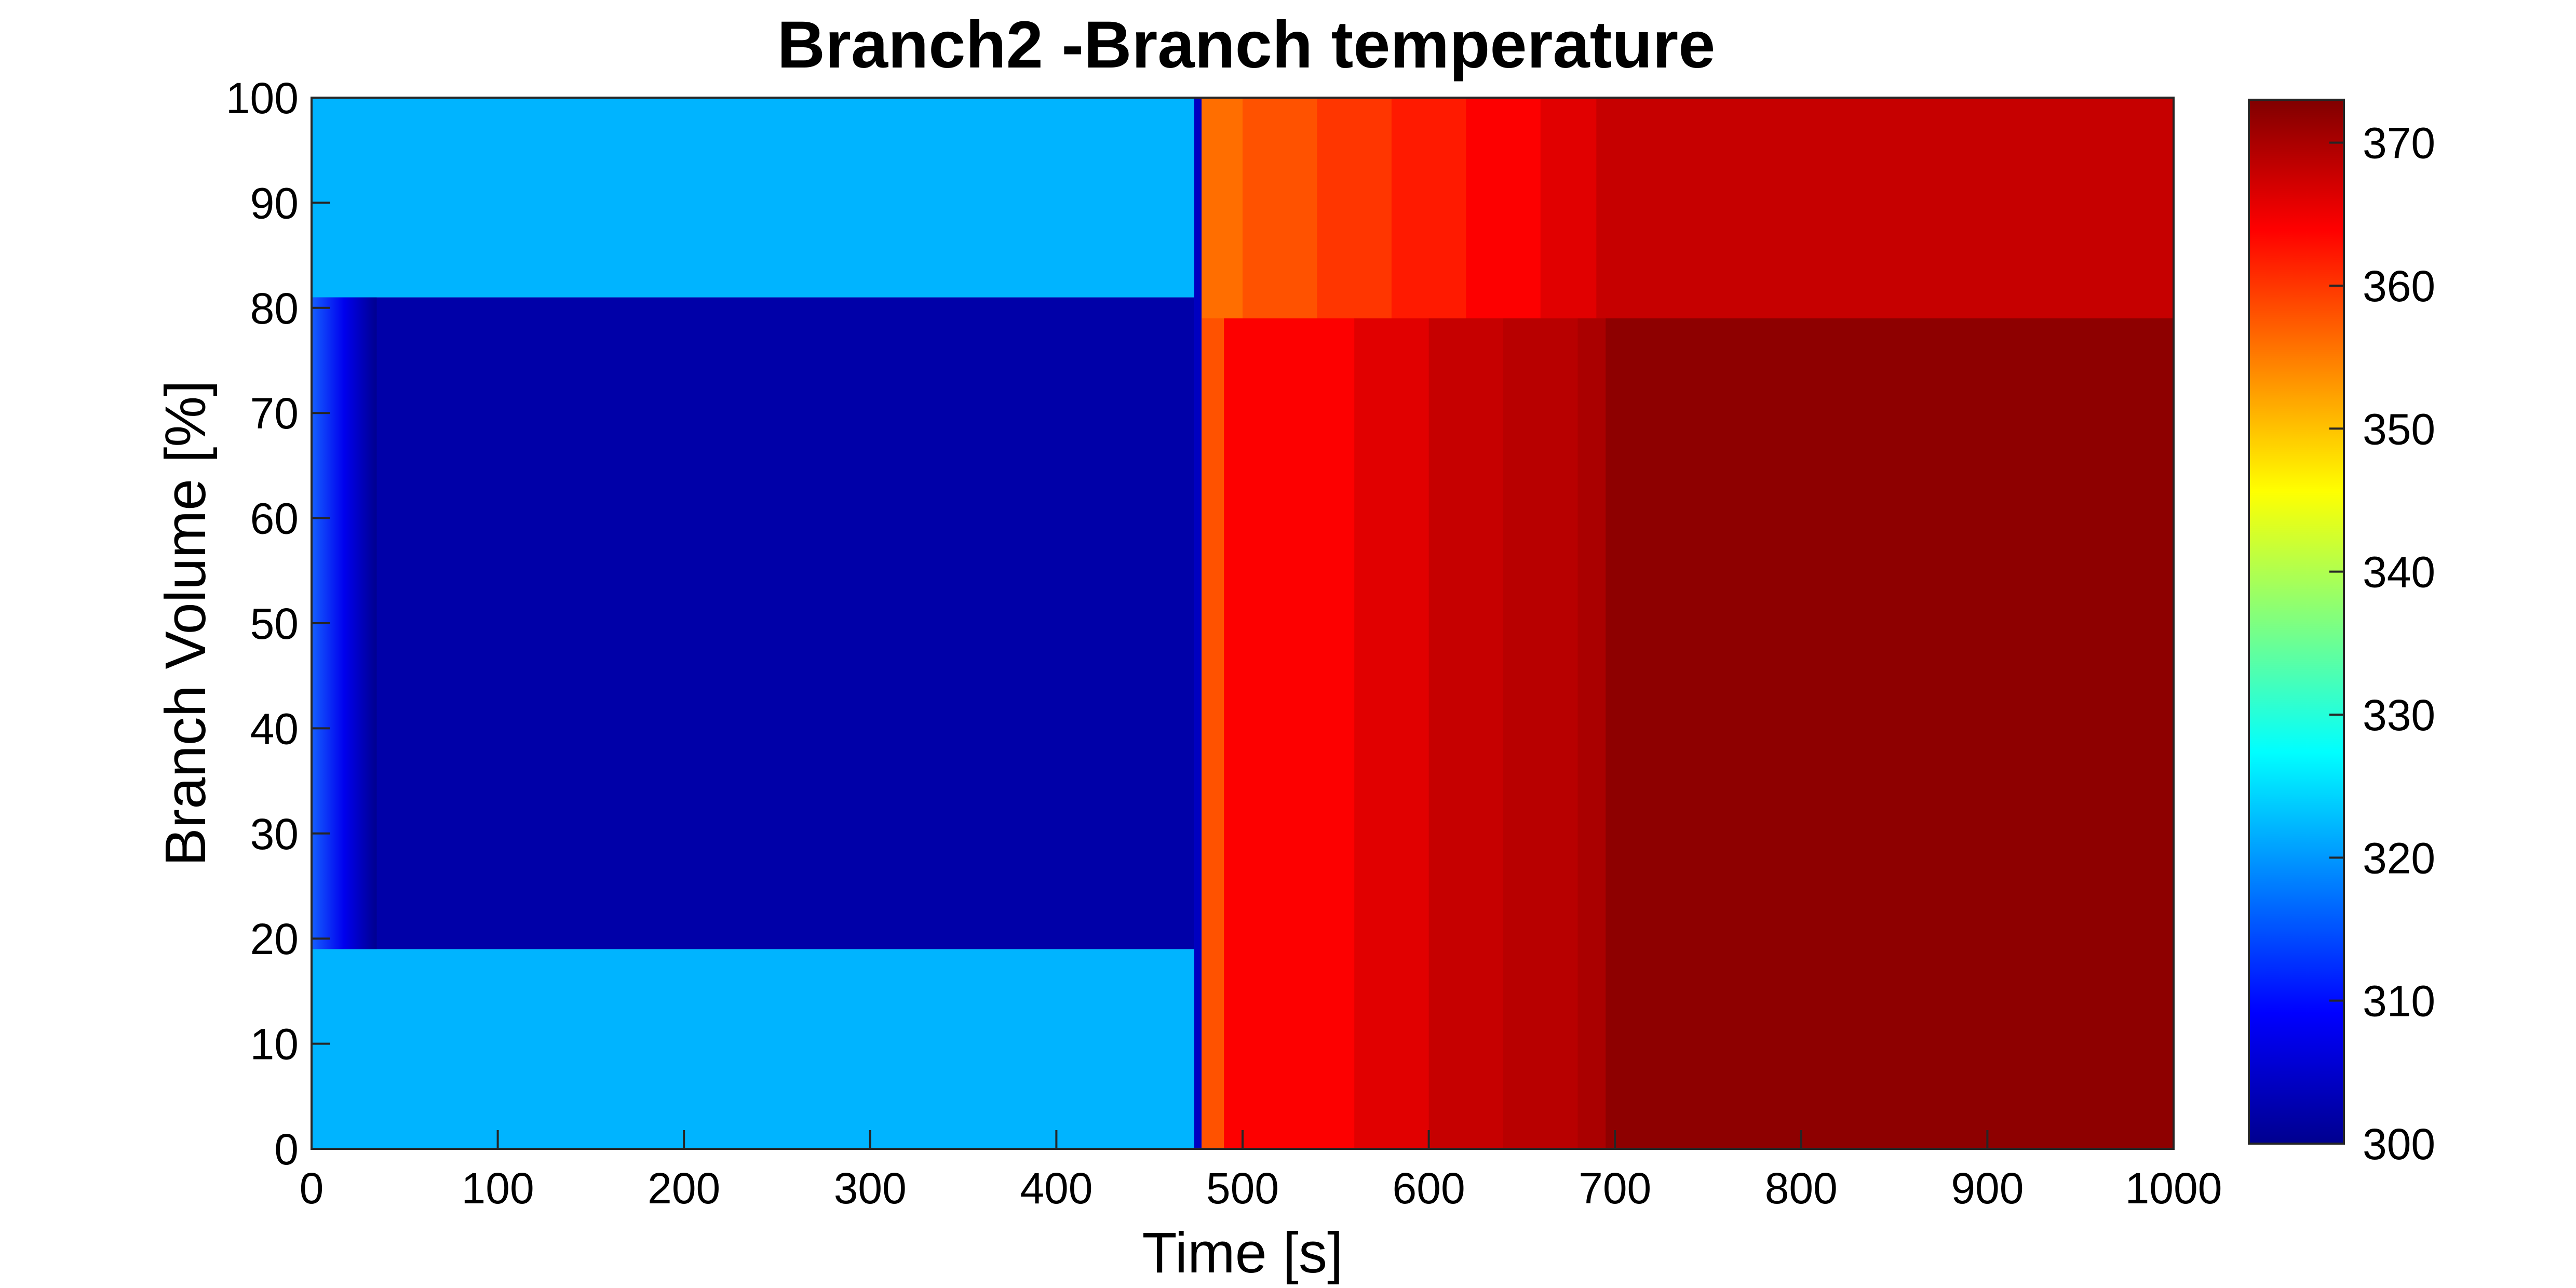 The image size is (2576, 1288). What do you see at coordinates (870, 1189) in the screenshot?
I see `x-tick-label: 300` at bounding box center [870, 1189].